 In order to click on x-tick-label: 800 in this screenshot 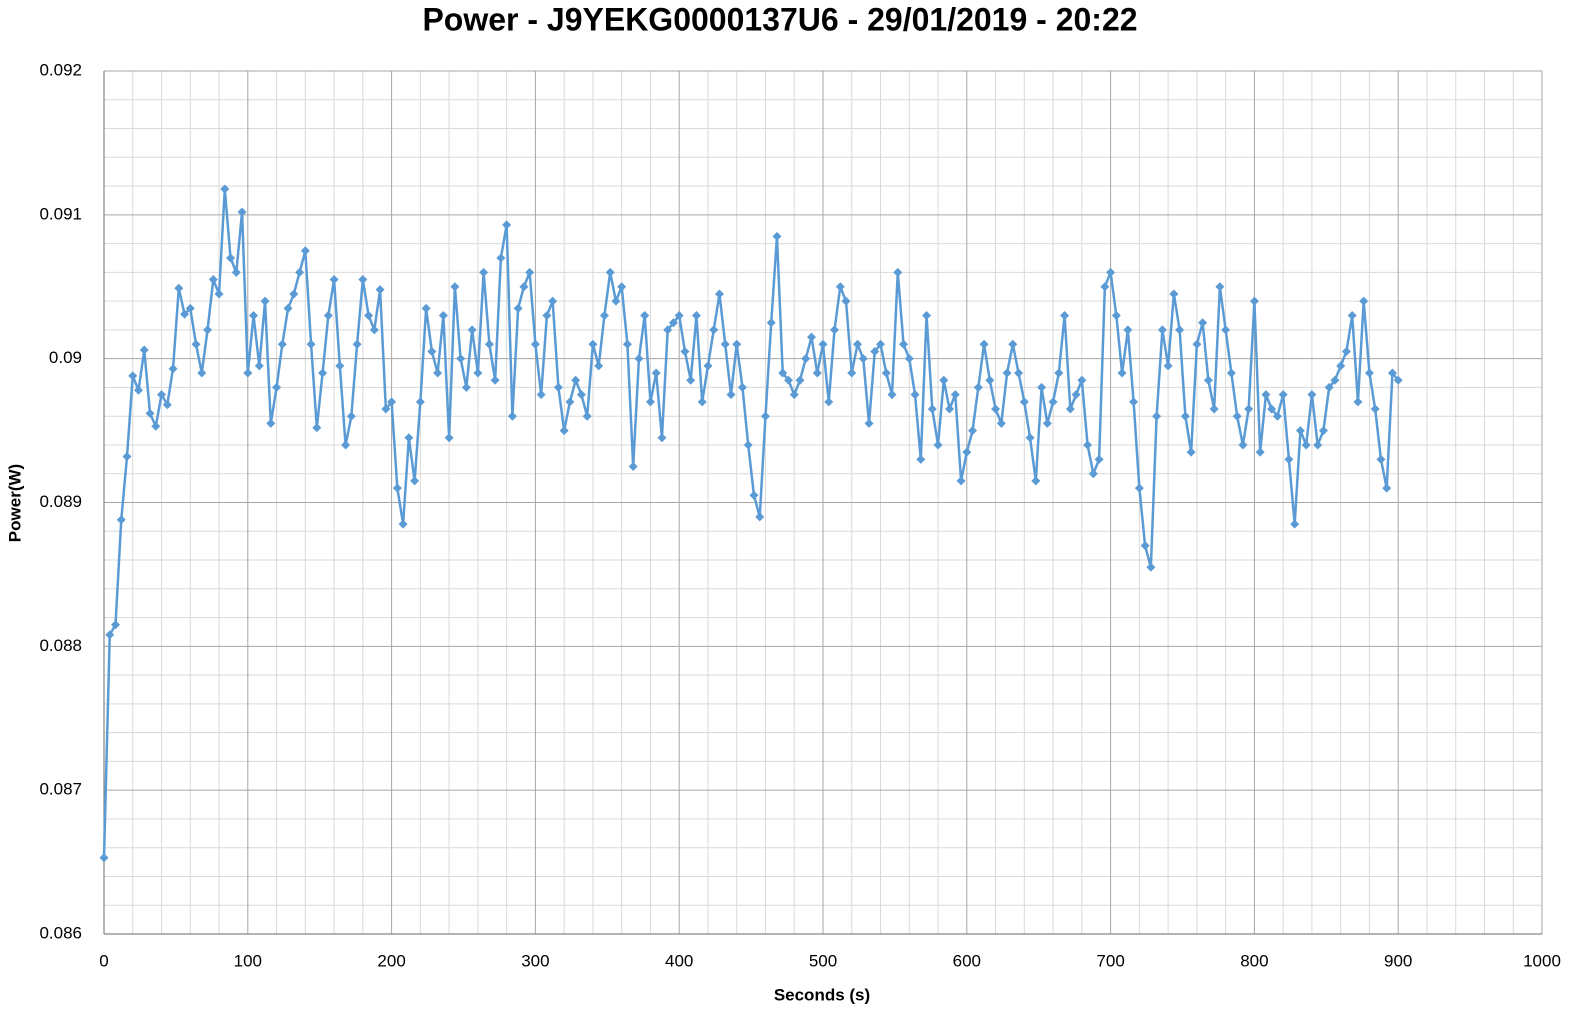, I will do `click(1254, 960)`.